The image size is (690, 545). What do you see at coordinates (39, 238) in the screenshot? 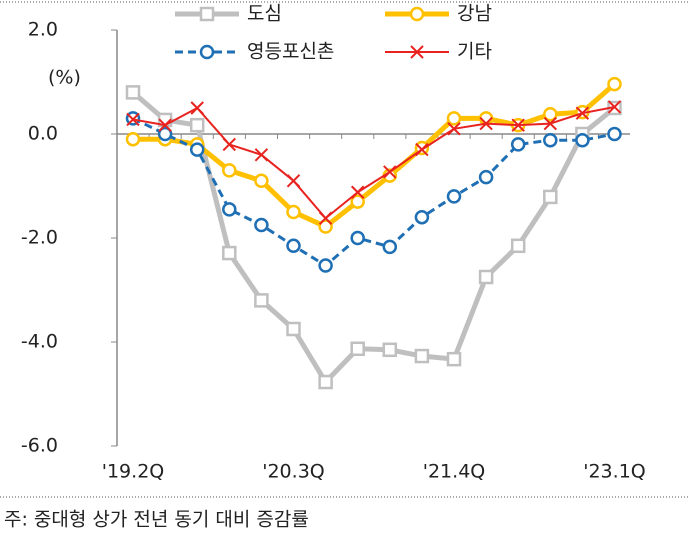
I see `y-tick-label: -2.0` at bounding box center [39, 238].